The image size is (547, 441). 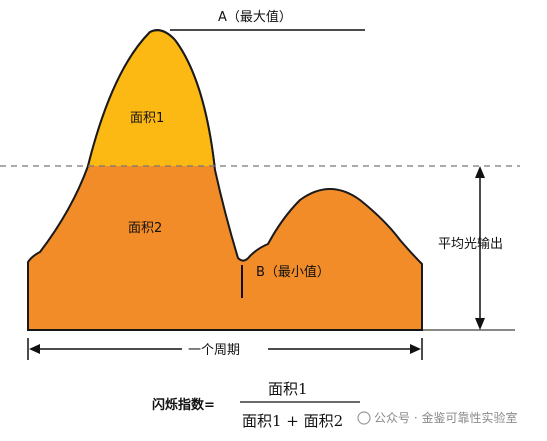 I want to click on watermark: 公众号 · 金鉴可靠性实验室, so click(x=437, y=417).